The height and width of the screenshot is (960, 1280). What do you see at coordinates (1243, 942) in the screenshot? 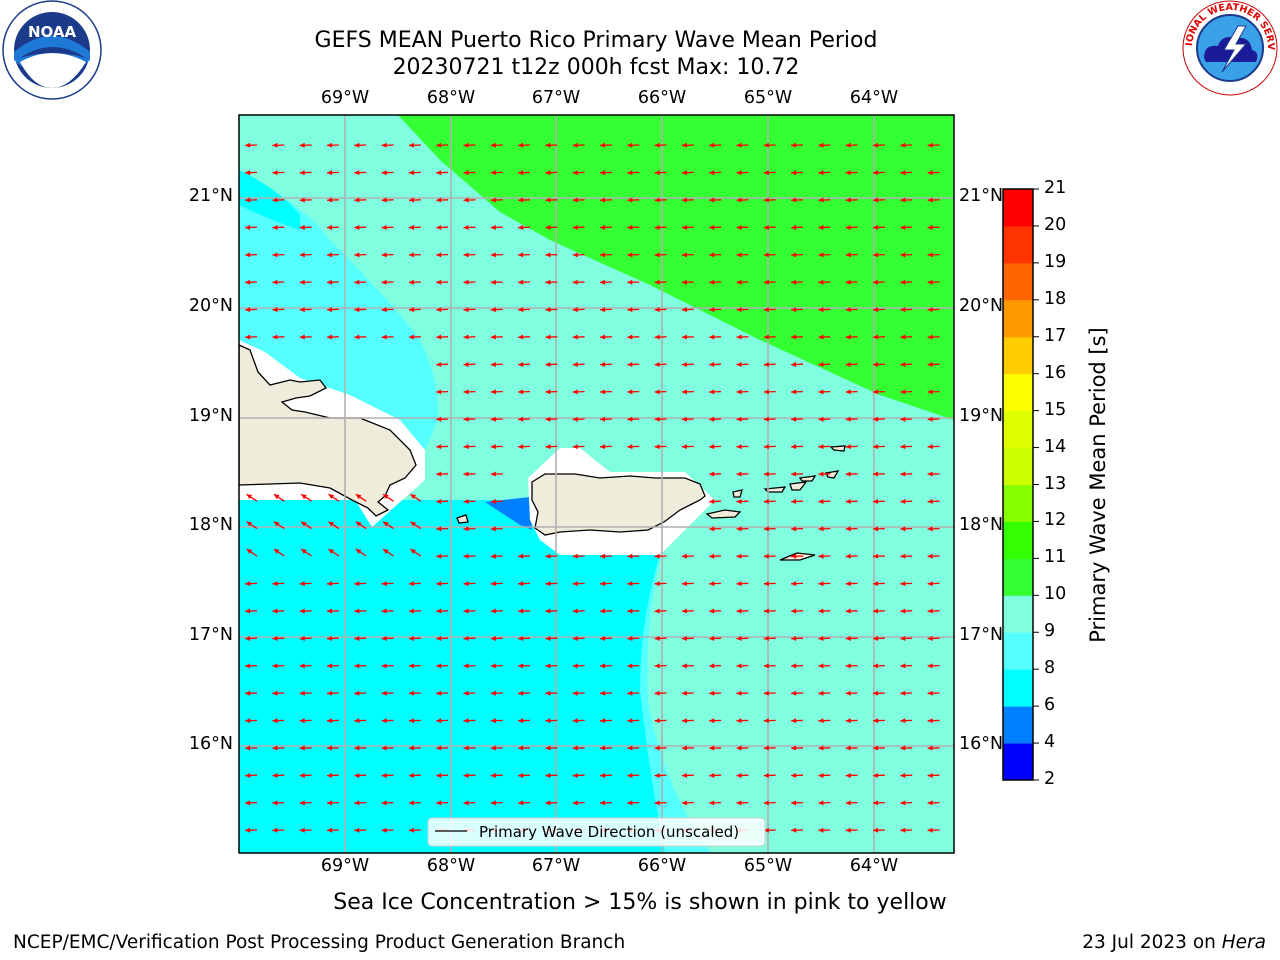
I see `credit-machine: Hera` at bounding box center [1243, 942].